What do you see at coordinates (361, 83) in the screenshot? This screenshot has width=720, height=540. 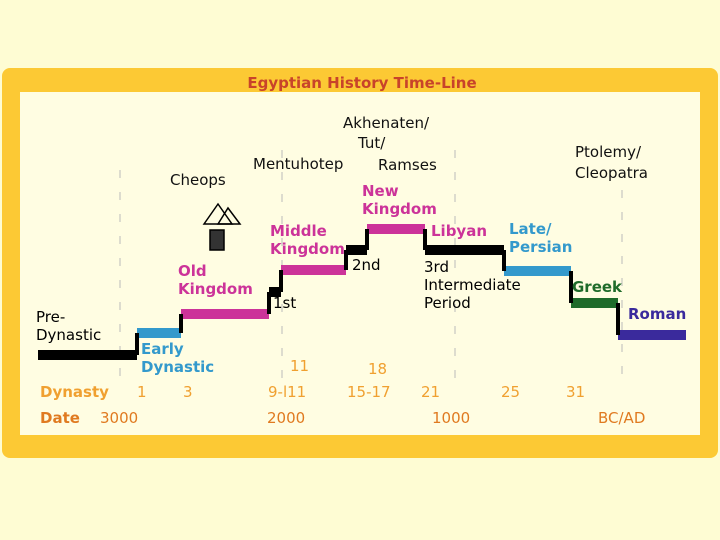 I see `title: Egyptian History Time-Line` at bounding box center [361, 83].